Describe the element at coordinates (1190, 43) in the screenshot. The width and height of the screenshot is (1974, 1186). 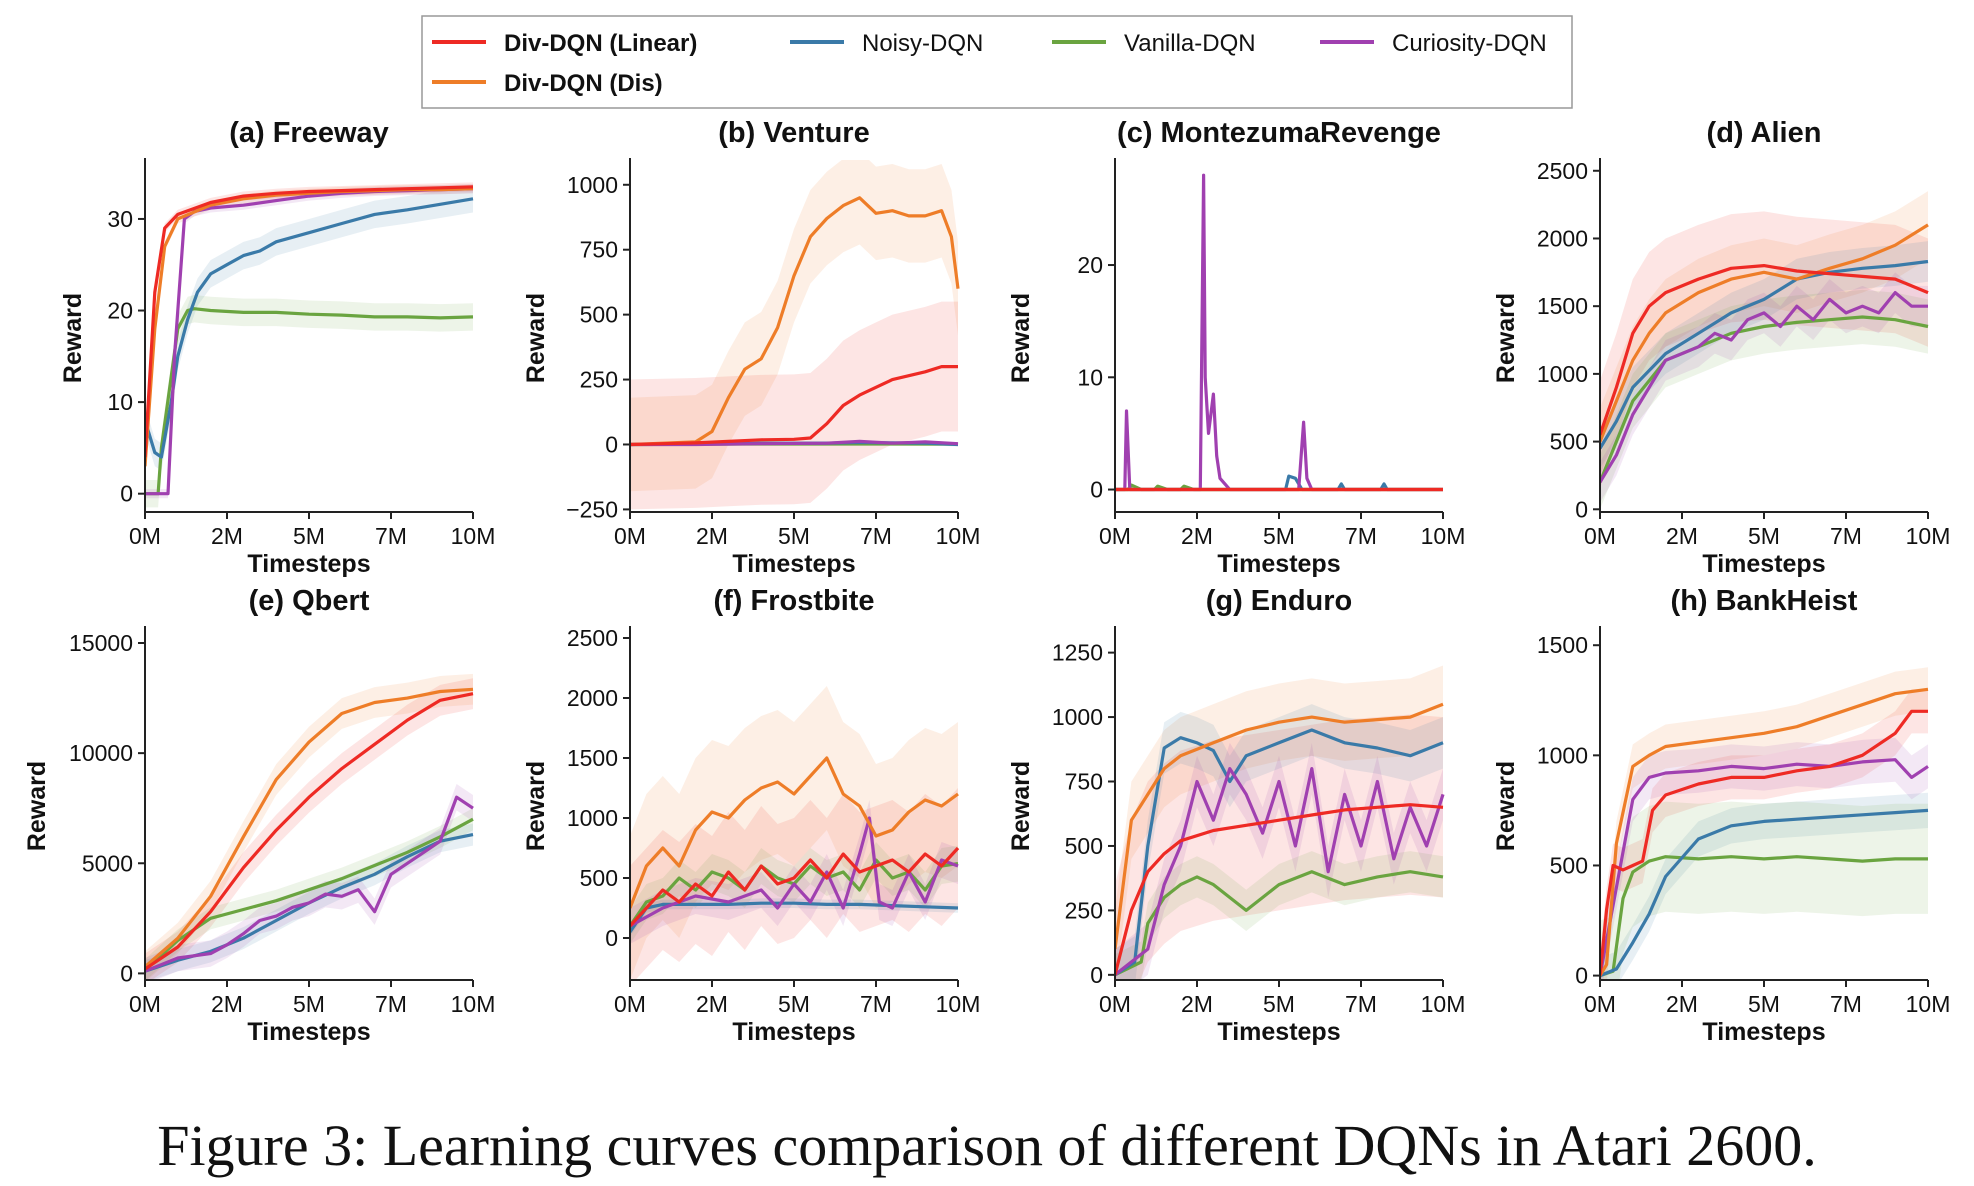
I see `legend-label: Vanilla-DQN` at that location.